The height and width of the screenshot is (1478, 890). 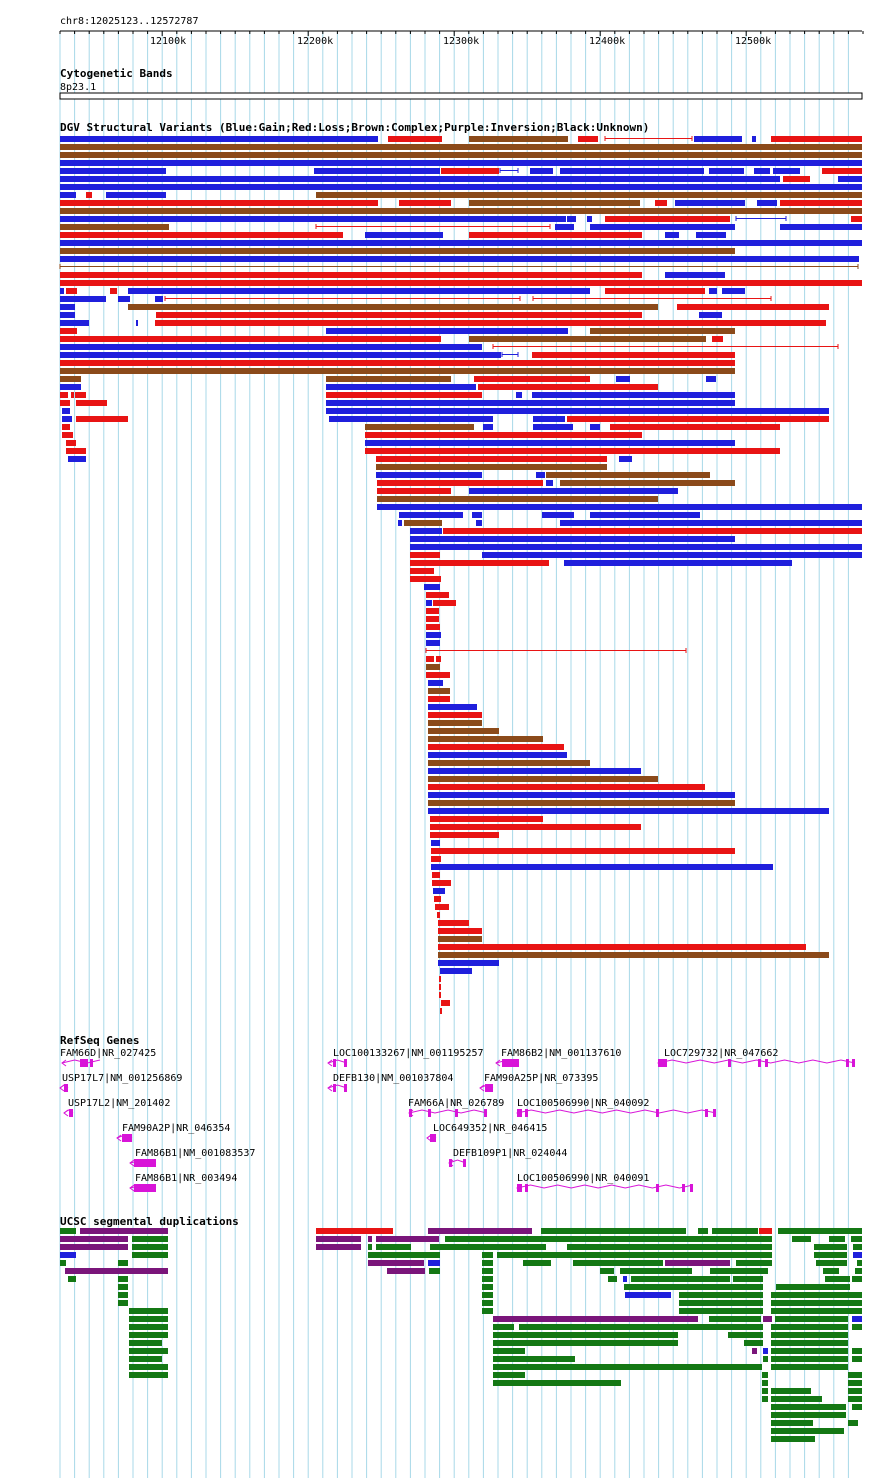 What do you see at coordinates (486, 1132) in the screenshot?
I see `refseq-gene: LOC649352|NR_046415` at bounding box center [486, 1132].